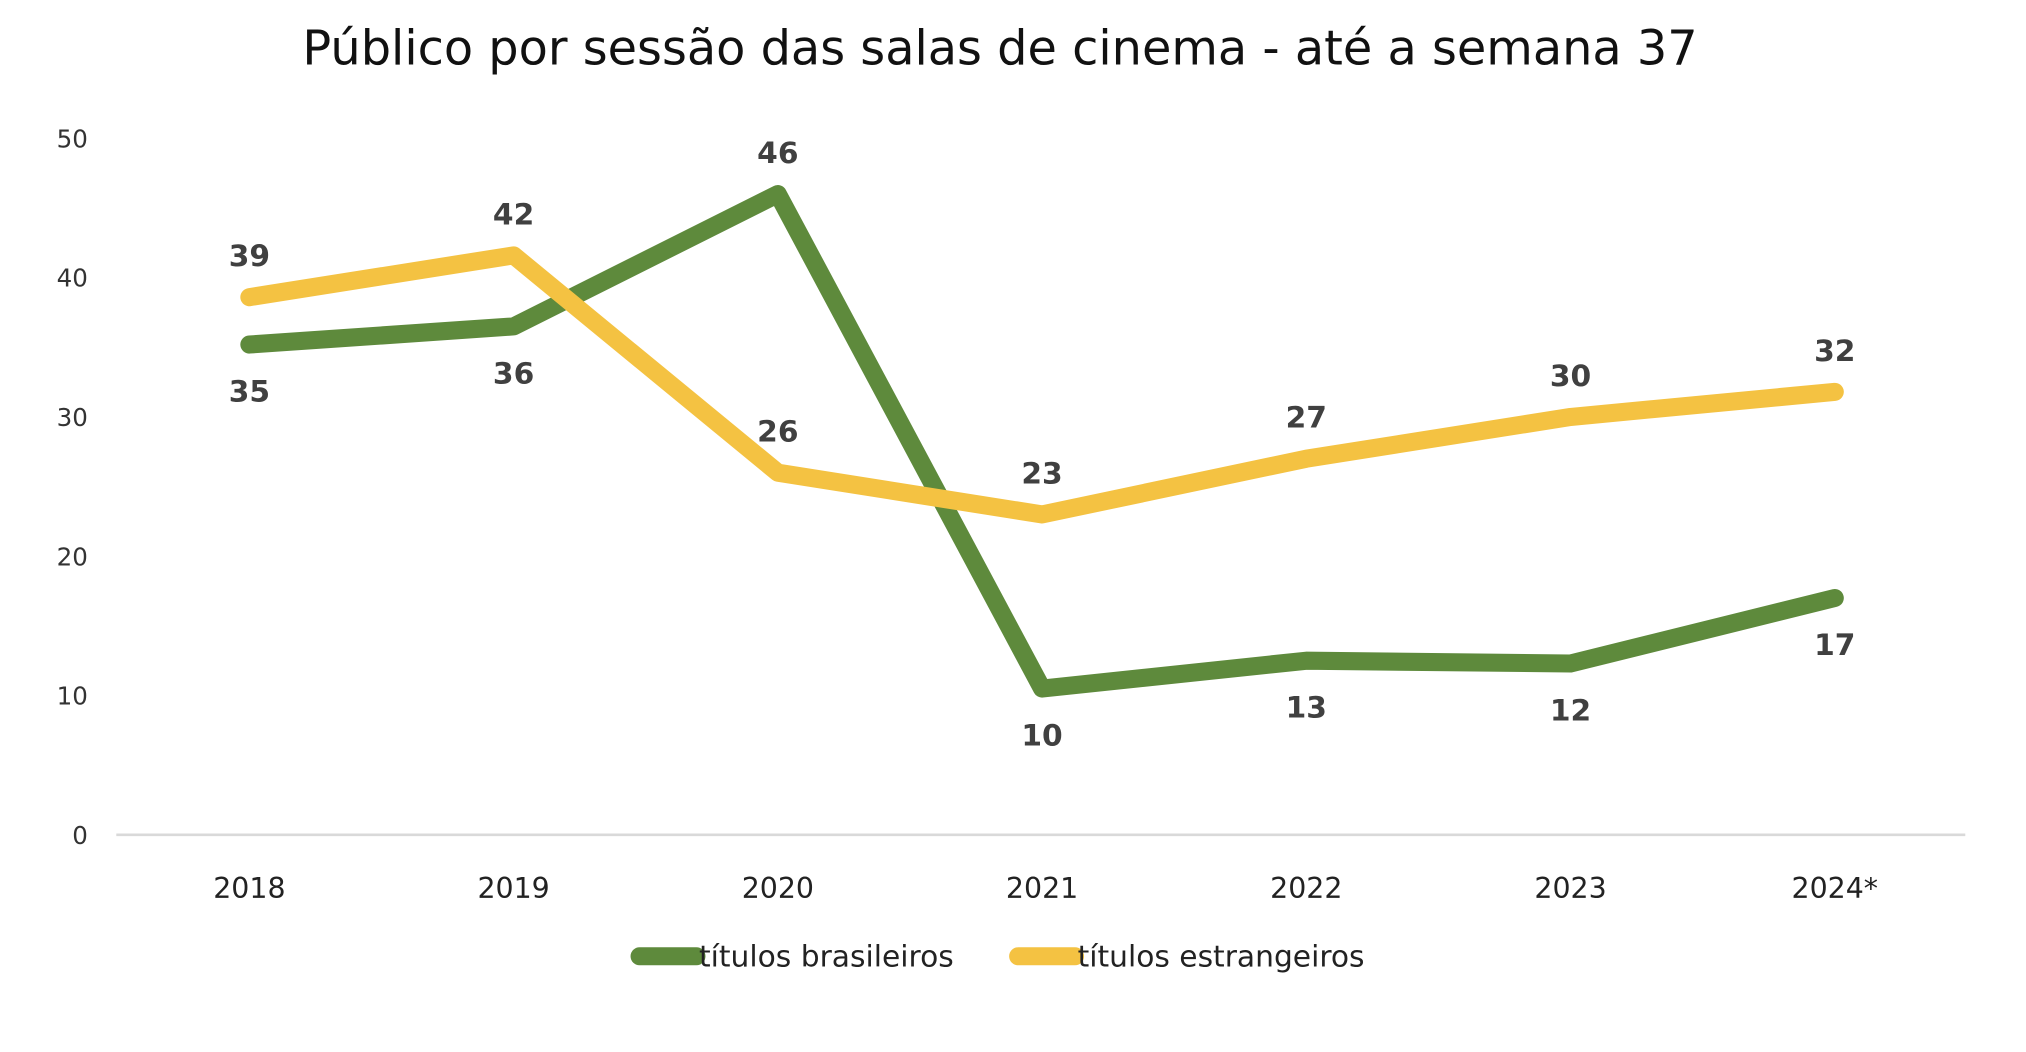 This screenshot has width=2026, height=1052. Describe the element at coordinates (1306, 418) in the screenshot. I see `data-label: 27` at that location.